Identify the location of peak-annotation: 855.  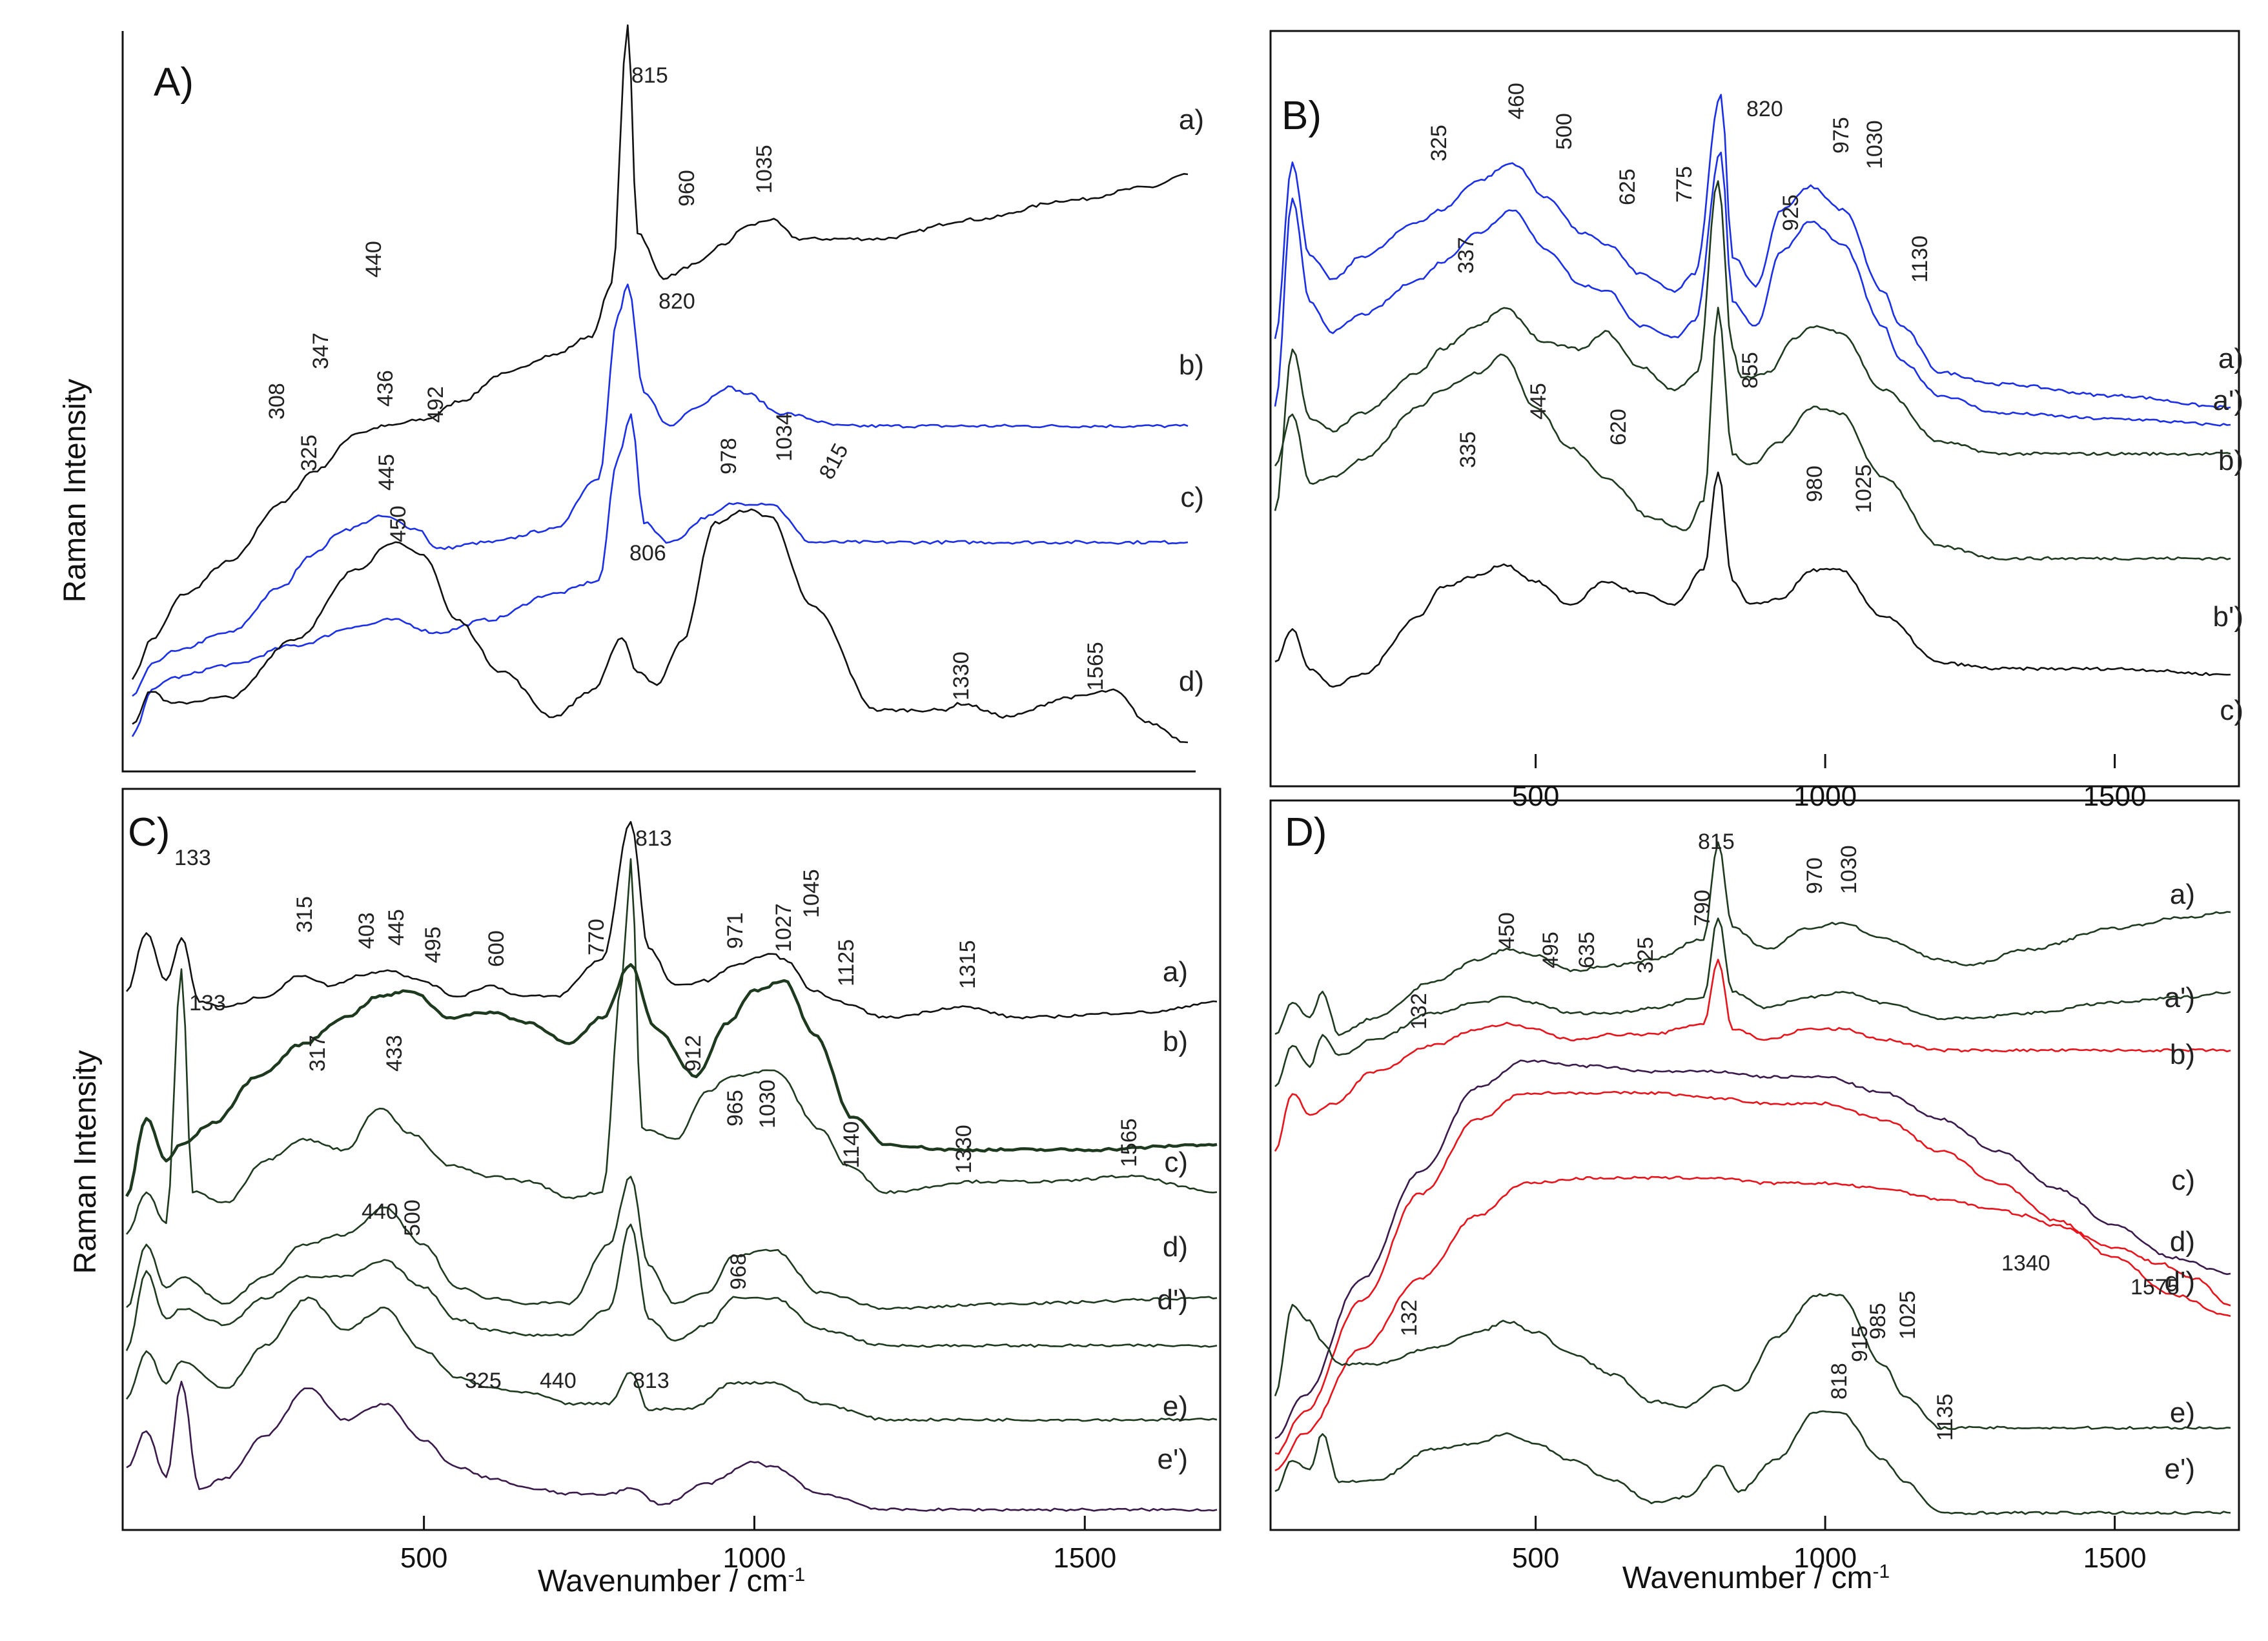
(1750, 370).